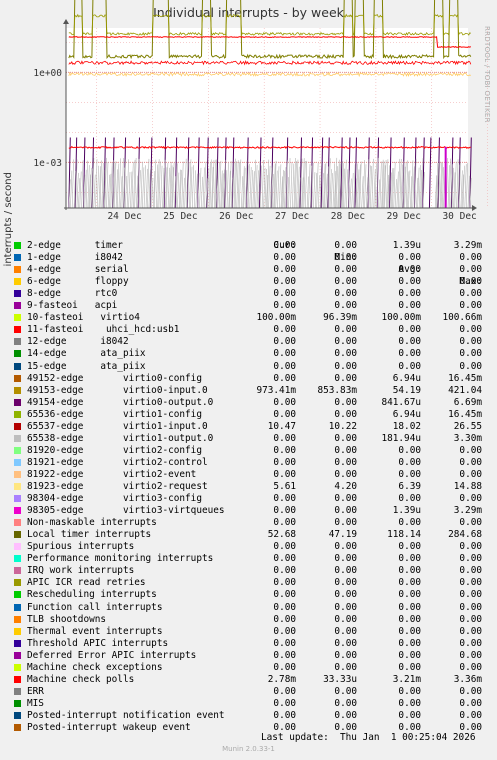 This screenshot has width=497, height=760. I want to click on legend-avg: 6.39, so click(409, 486).